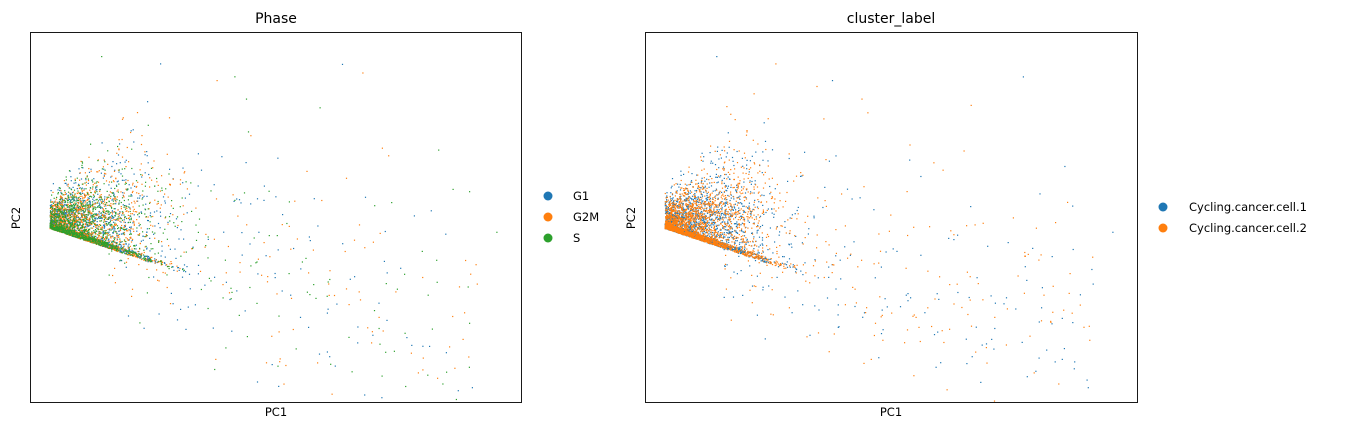 Image resolution: width=1347 pixels, height=431 pixels. I want to click on legend-item-s: S, so click(562, 238).